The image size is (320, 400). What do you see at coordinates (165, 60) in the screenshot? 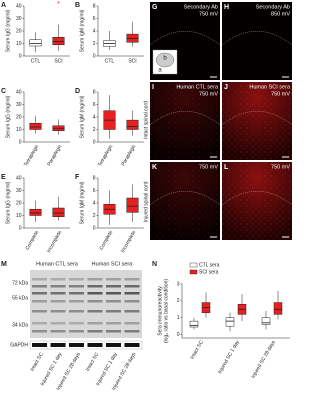
I see `inset-cord` at bounding box center [165, 60].